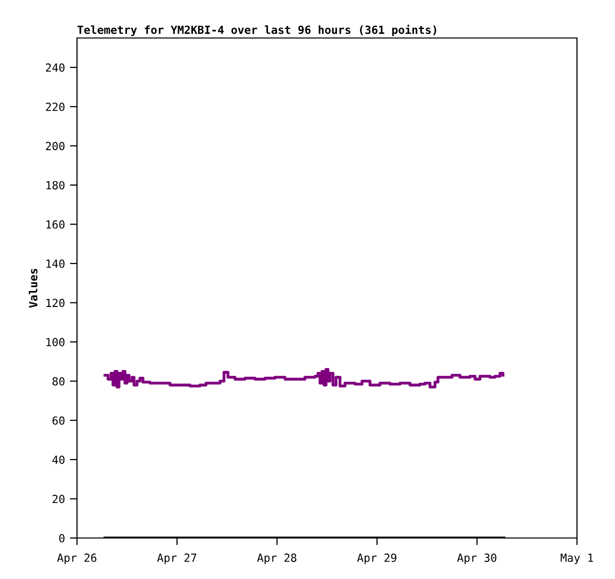  What do you see at coordinates (58, 381) in the screenshot?
I see `y-tick-label: 80` at bounding box center [58, 381].